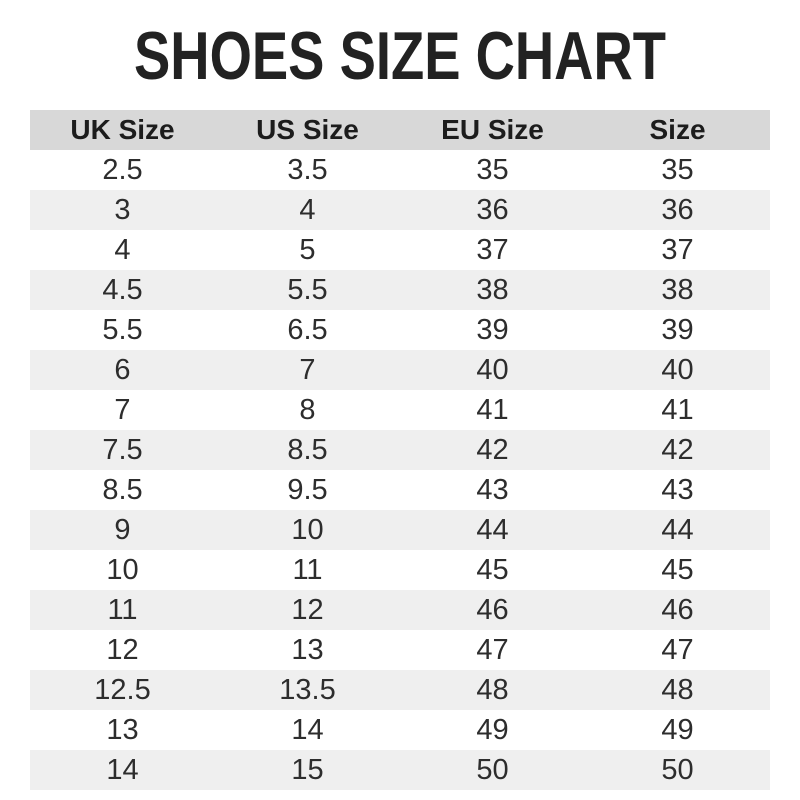 The image size is (800, 800). I want to click on table-row: 8.5 9.5 43 43, so click(400, 490).